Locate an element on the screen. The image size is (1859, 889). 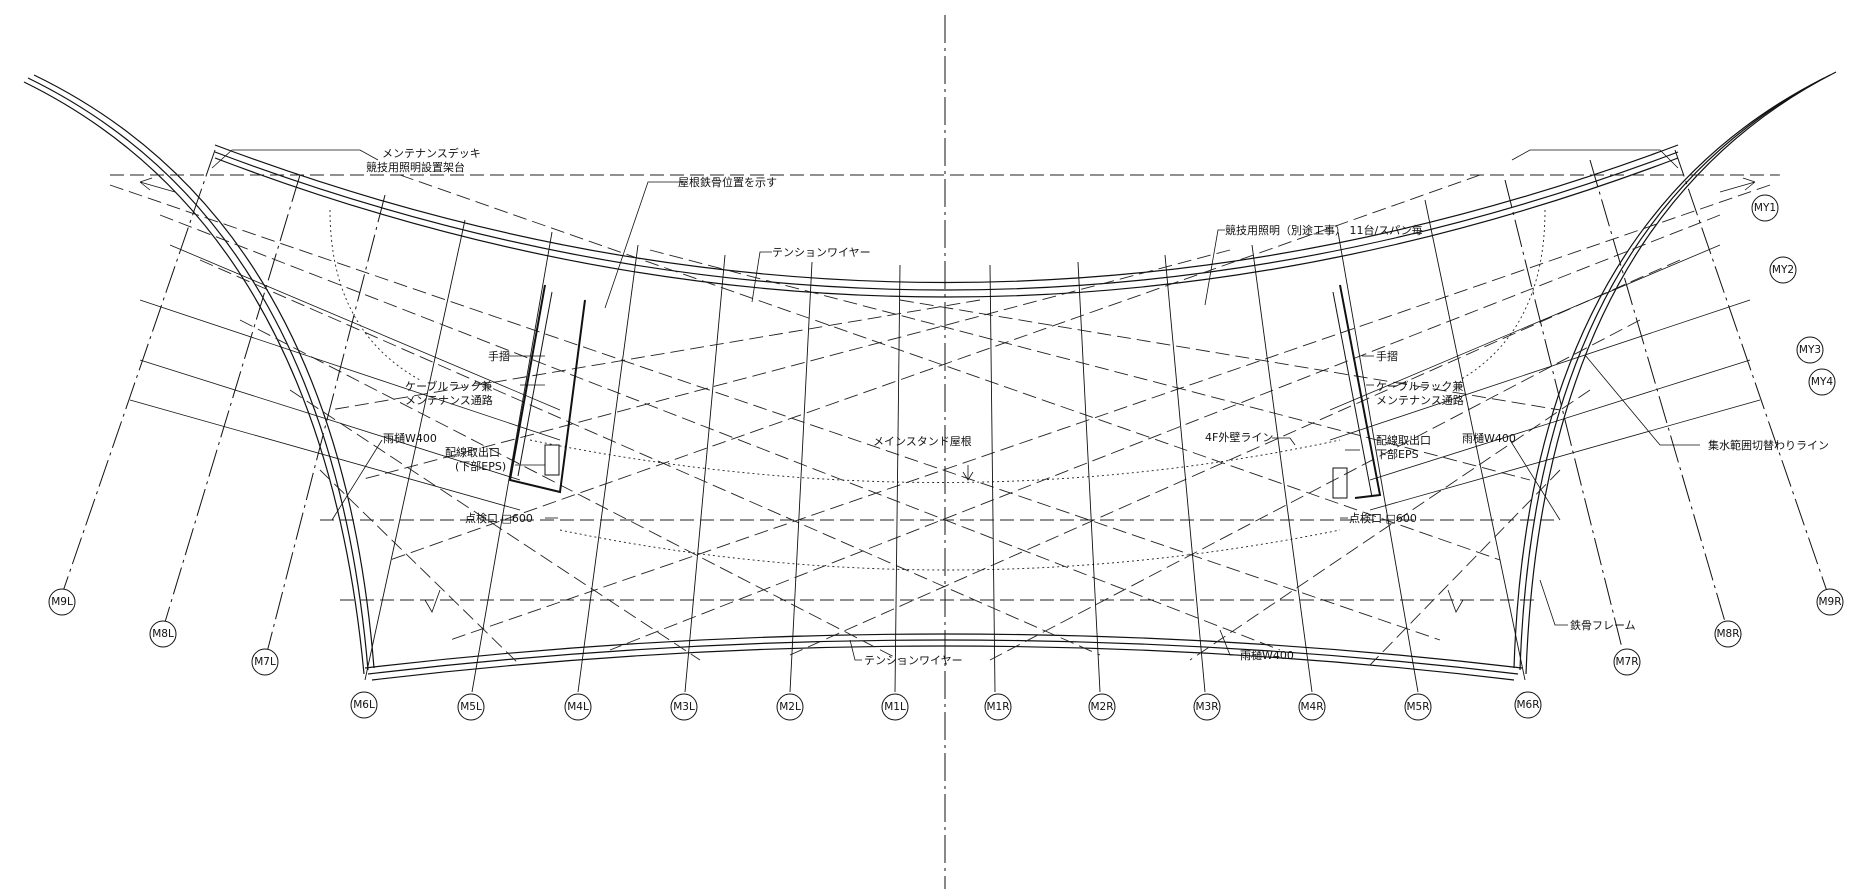
grid-bubble-label: MY4 is located at coordinates (1822, 382).